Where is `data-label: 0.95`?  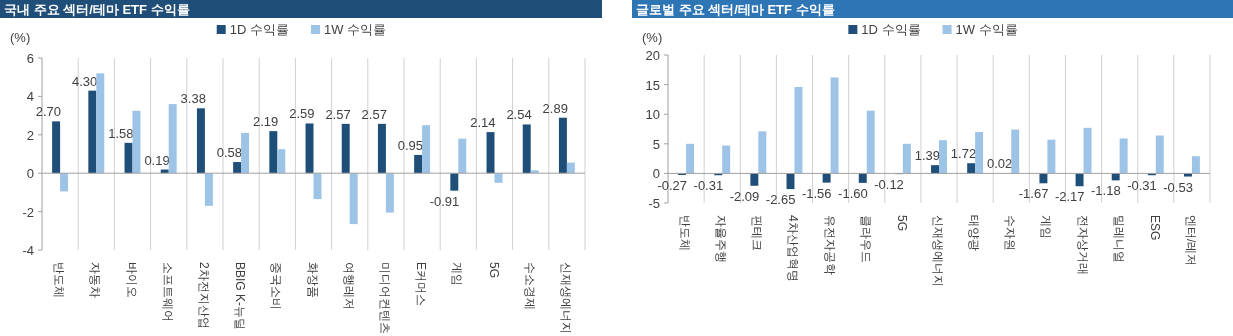
data-label: 0.95 is located at coordinates (410, 145).